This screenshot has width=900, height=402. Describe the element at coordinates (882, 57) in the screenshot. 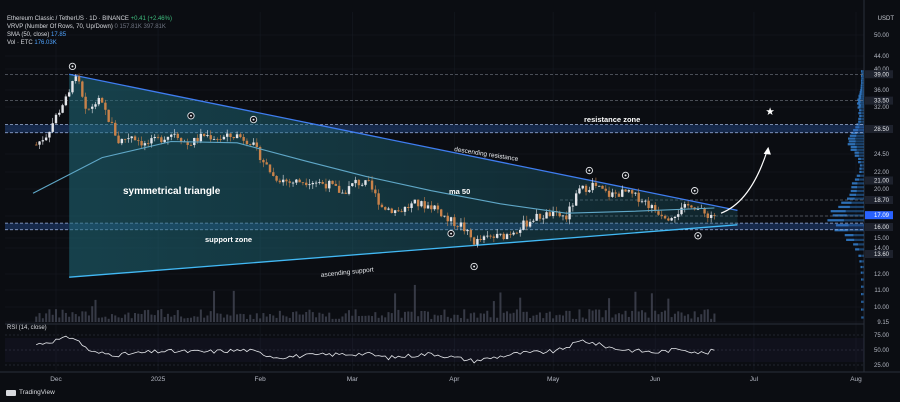

I see `price-tick-label: 44.00` at that location.